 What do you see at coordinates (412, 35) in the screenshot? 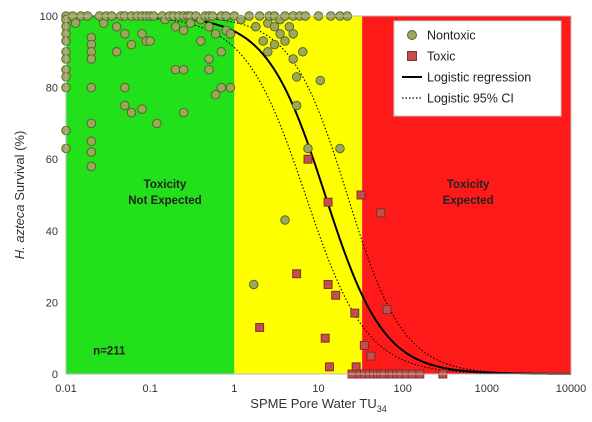
I see `legend-nontoxic-marker` at bounding box center [412, 35].